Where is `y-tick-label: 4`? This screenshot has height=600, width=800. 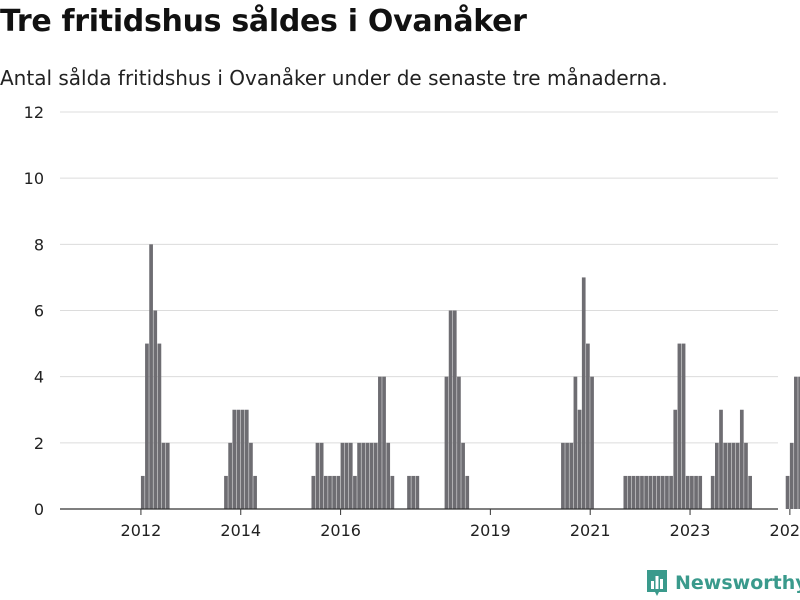 y-tick-label: 4 is located at coordinates (39, 377).